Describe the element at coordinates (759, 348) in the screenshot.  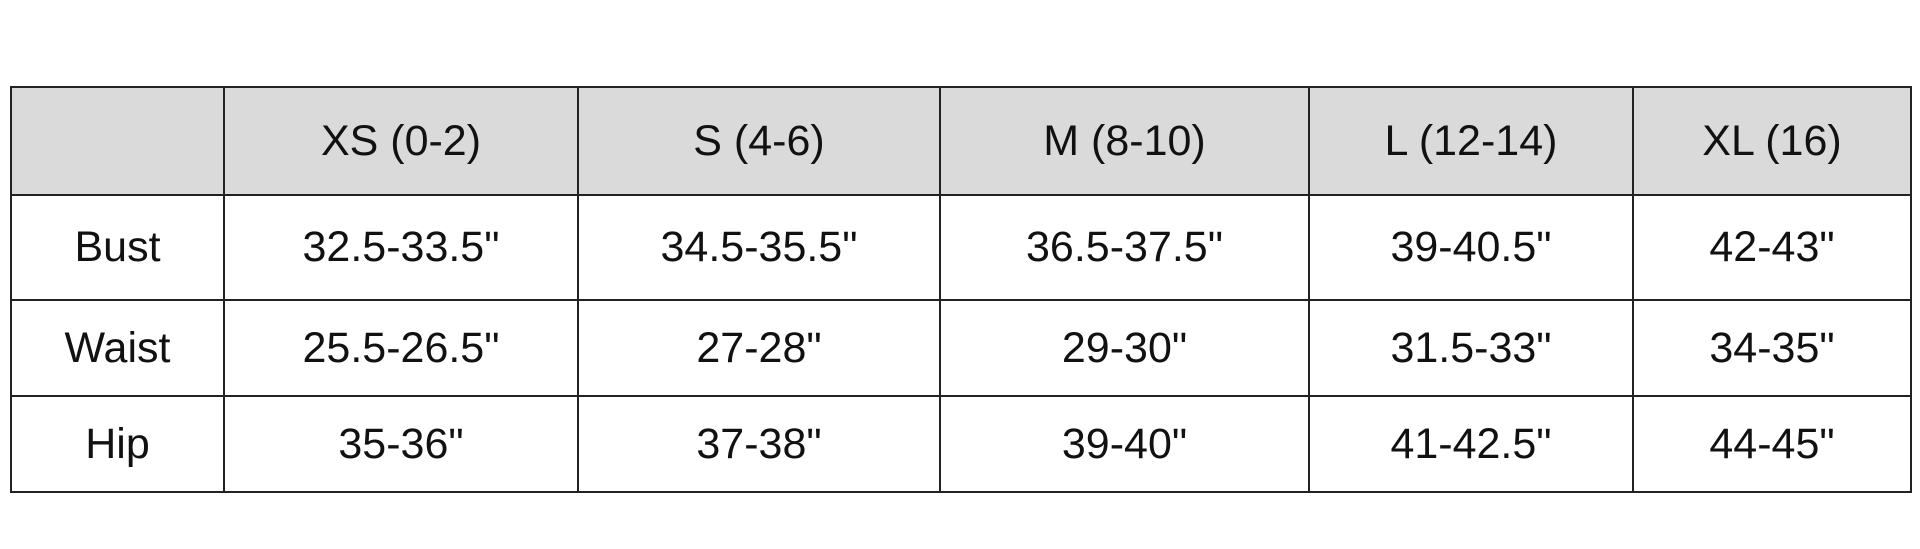
I see `table-cell: 27-28"` at that location.